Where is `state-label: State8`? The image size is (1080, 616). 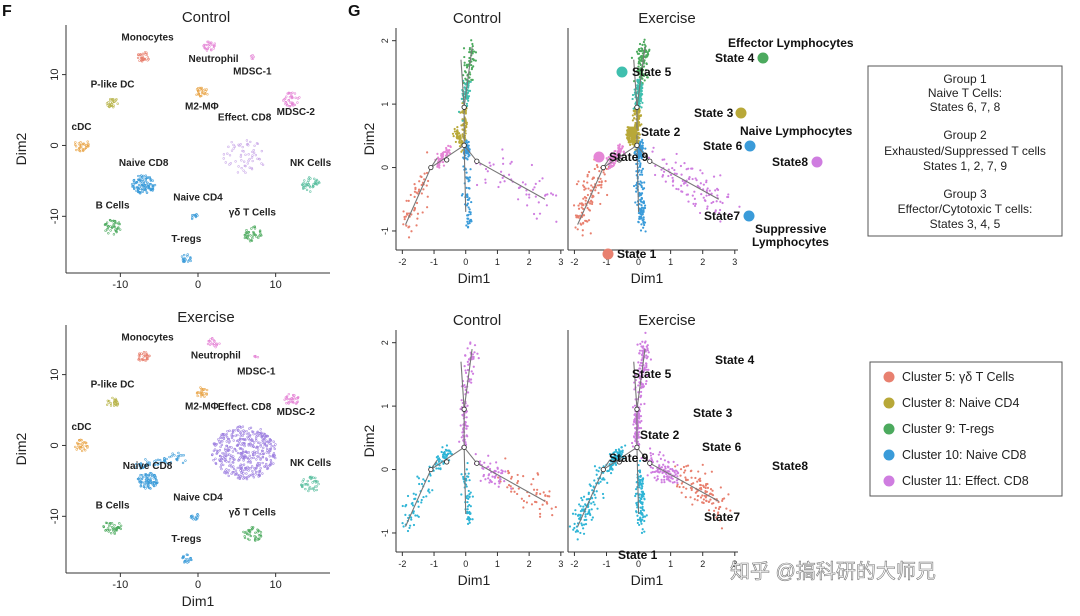 state-label: State8 is located at coordinates (790, 466).